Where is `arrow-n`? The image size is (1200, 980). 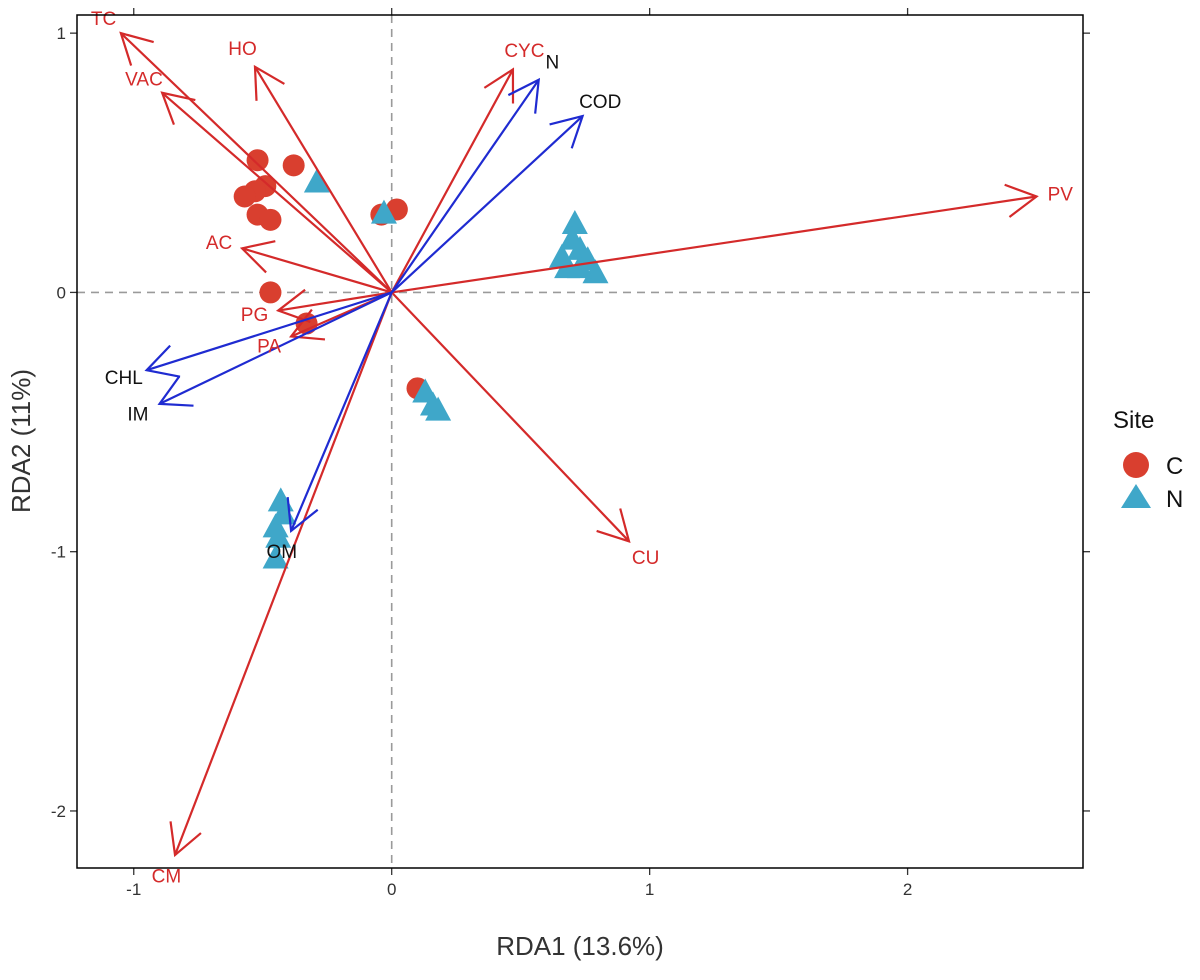
arrow-n is located at coordinates (465, 186).